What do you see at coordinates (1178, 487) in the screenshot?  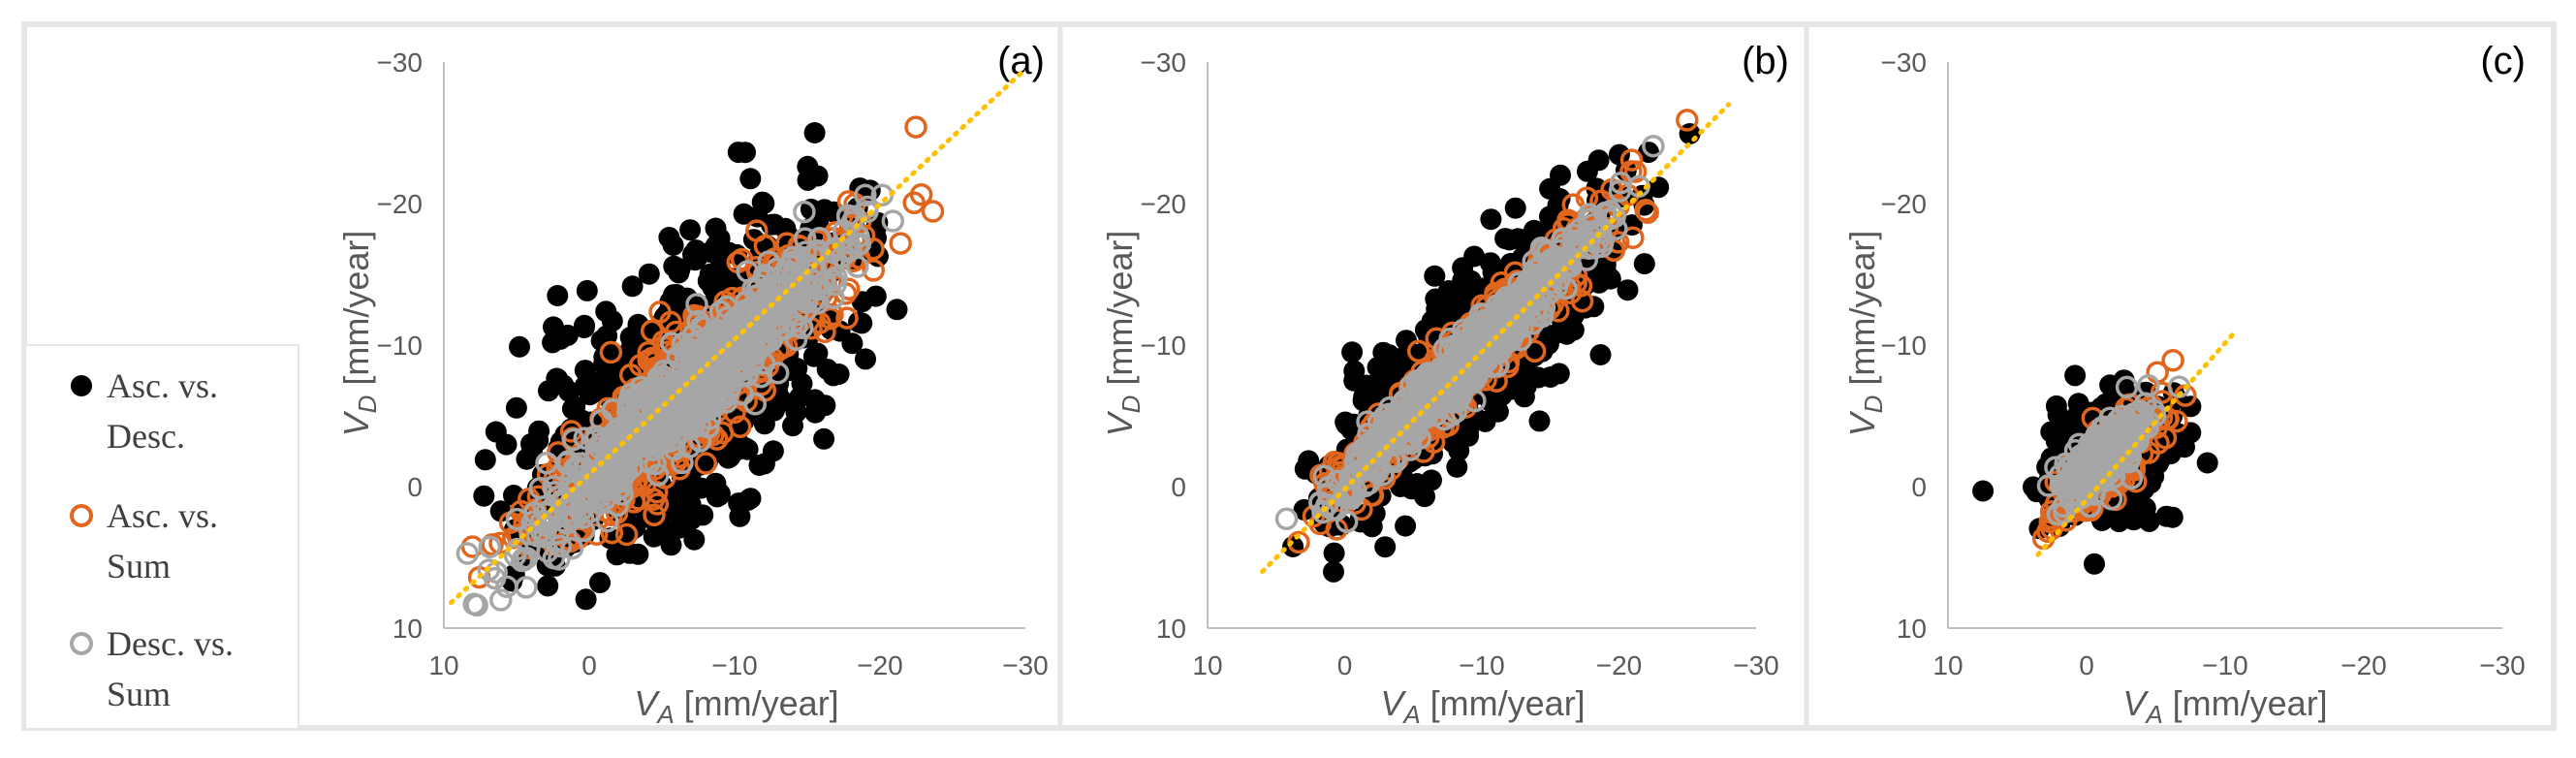 I see `y-tick-label: 0` at bounding box center [1178, 487].